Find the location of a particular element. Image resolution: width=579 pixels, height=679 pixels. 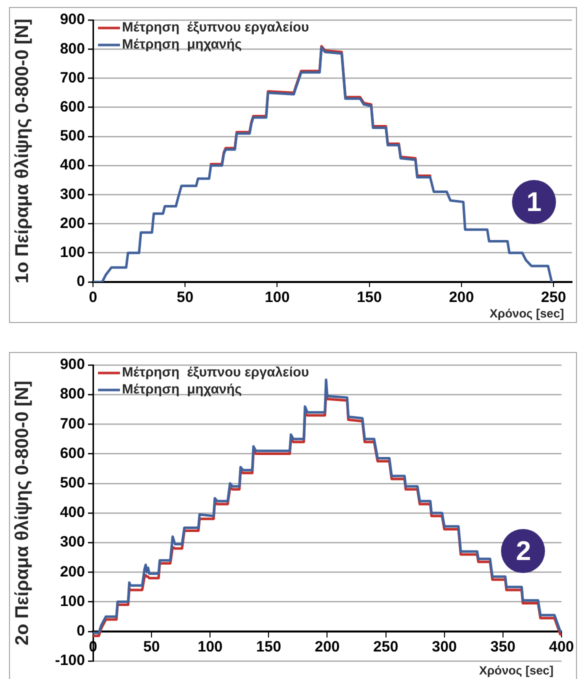

annotation: 1 is located at coordinates (534, 201).